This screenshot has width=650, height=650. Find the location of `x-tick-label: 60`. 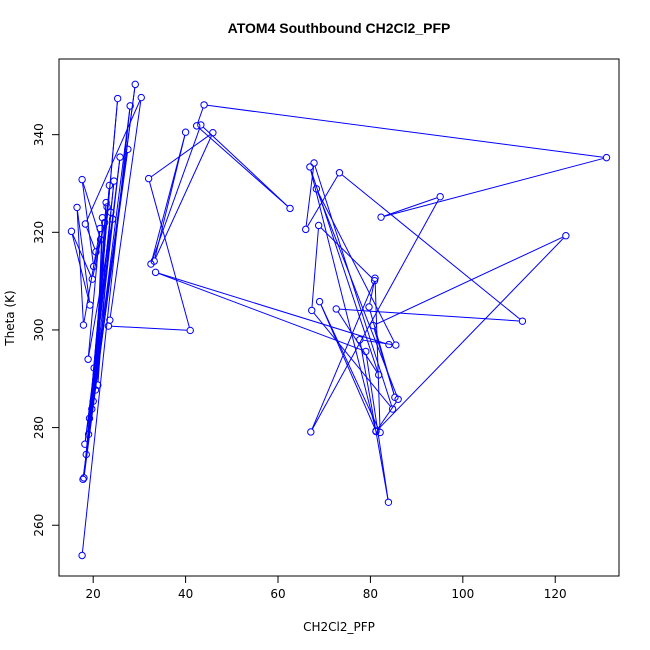

x-tick-label: 60 is located at coordinates (277, 594).